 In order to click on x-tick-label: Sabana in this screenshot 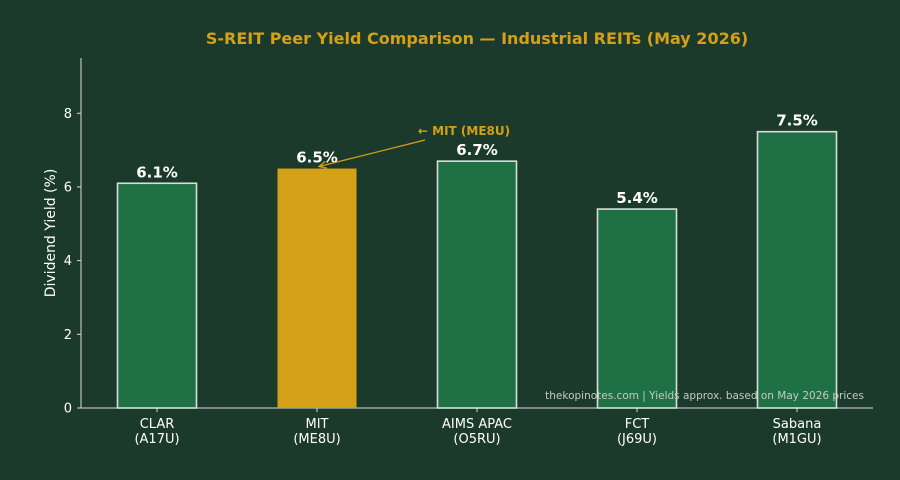, I will do `click(797, 424)`.